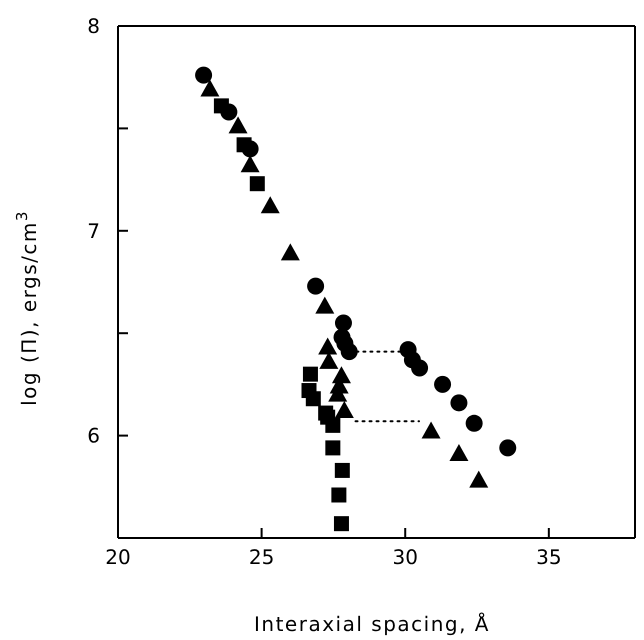 The width and height of the screenshot is (644, 640). I want to click on x-axis-title: Interaxial spacing, Å, so click(372, 624).